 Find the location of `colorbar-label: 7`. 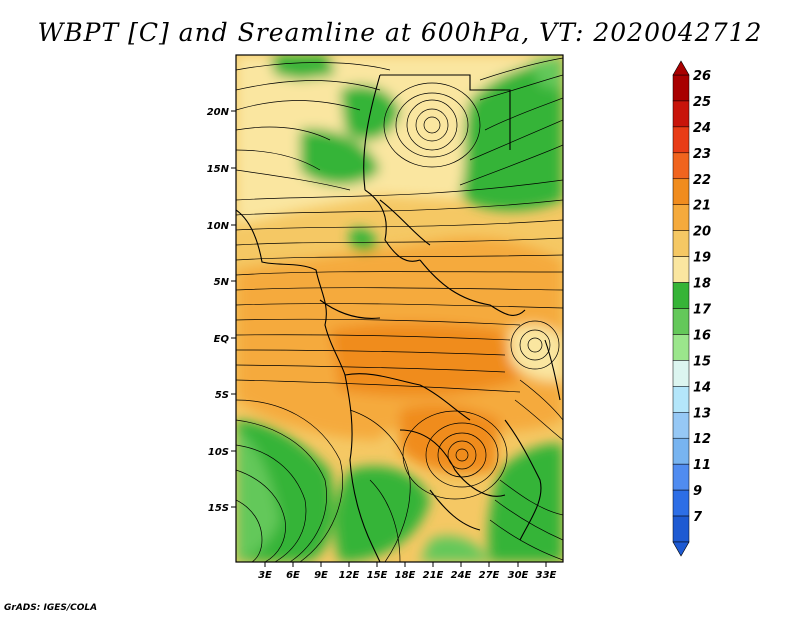

colorbar-label: 7 is located at coordinates (698, 517).